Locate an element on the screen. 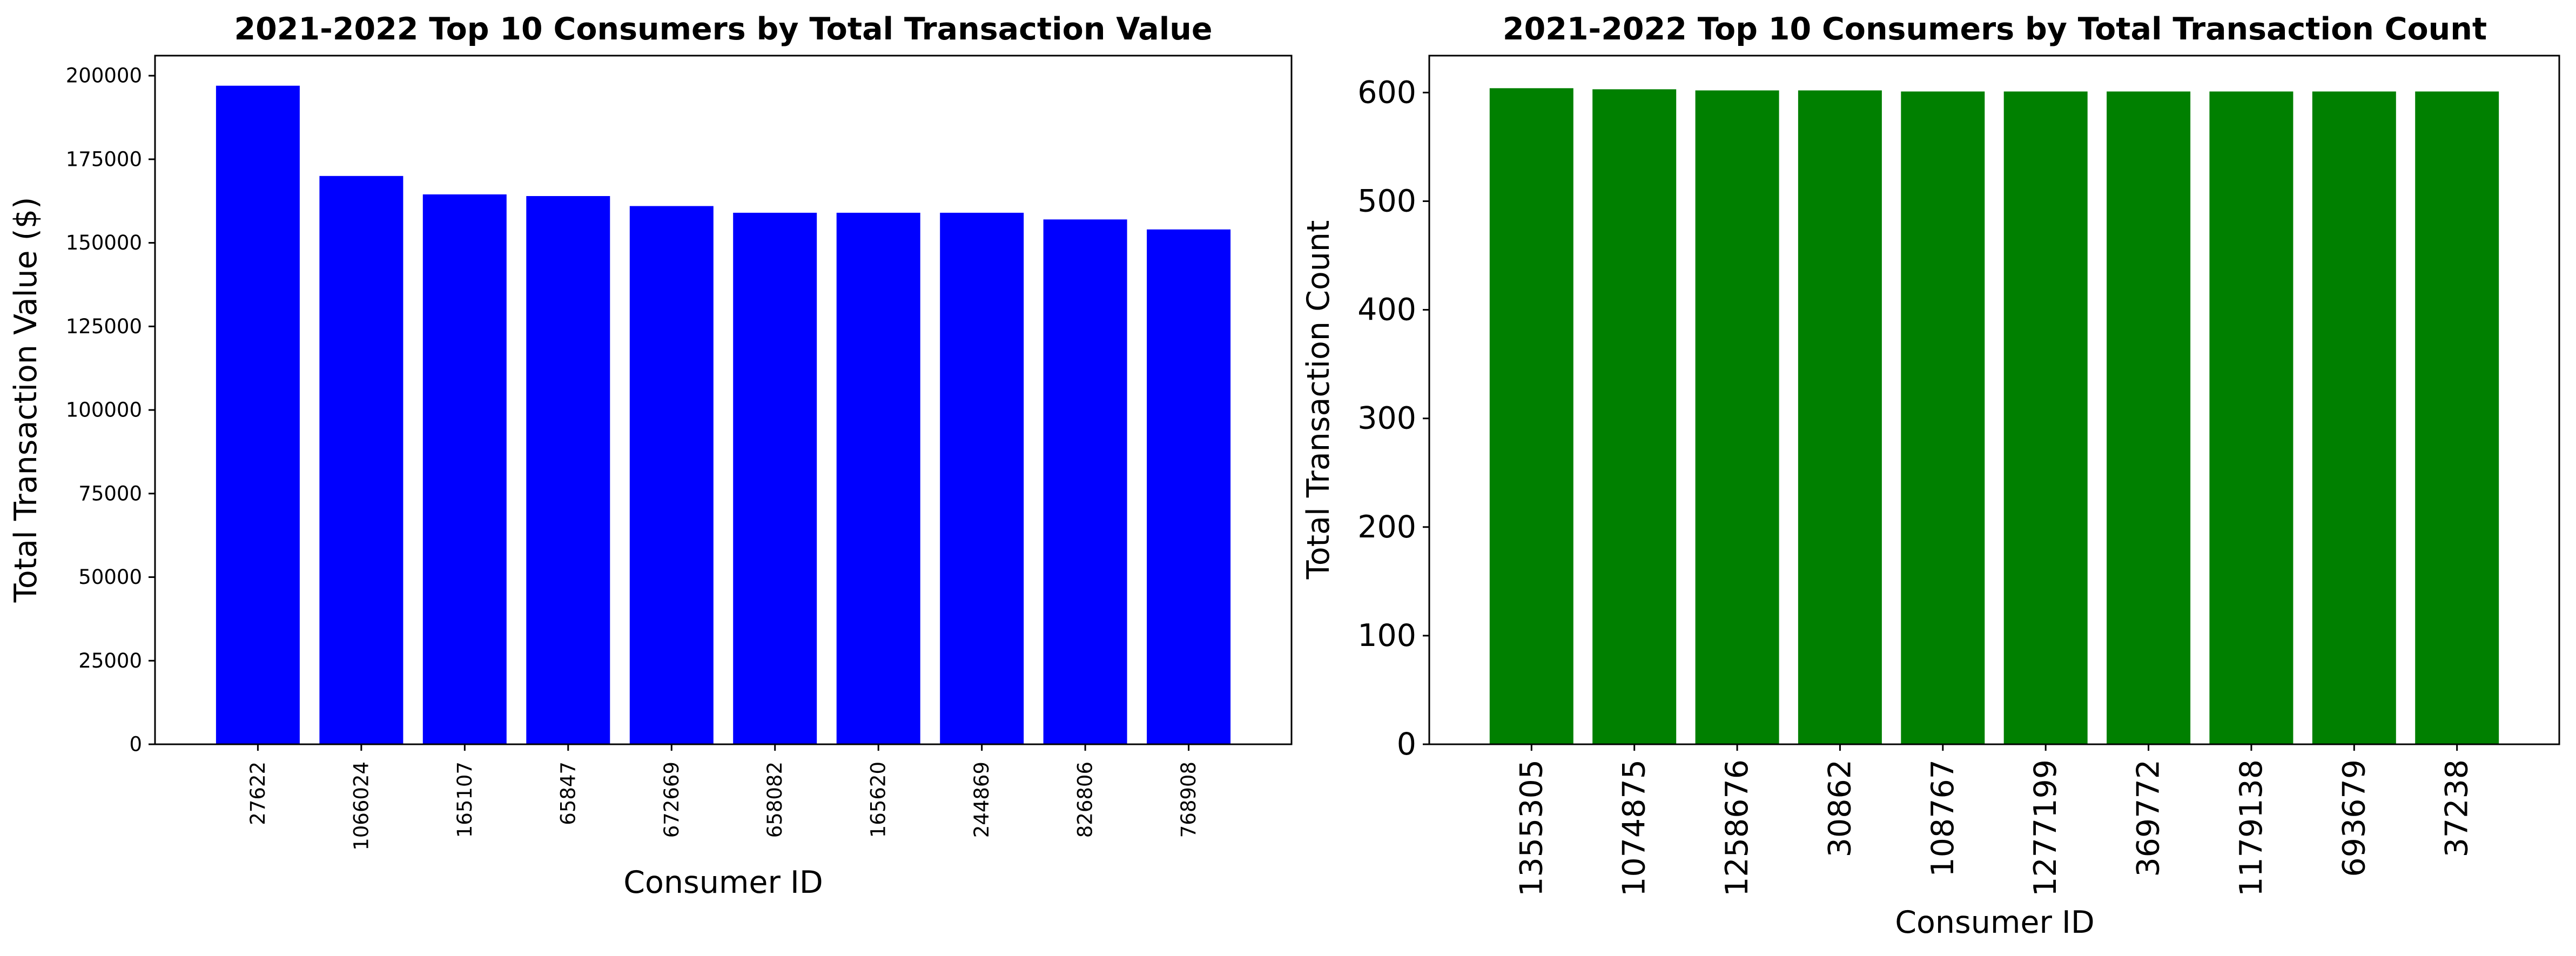  x-tick-label: 369772 is located at coordinates (2149, 818).